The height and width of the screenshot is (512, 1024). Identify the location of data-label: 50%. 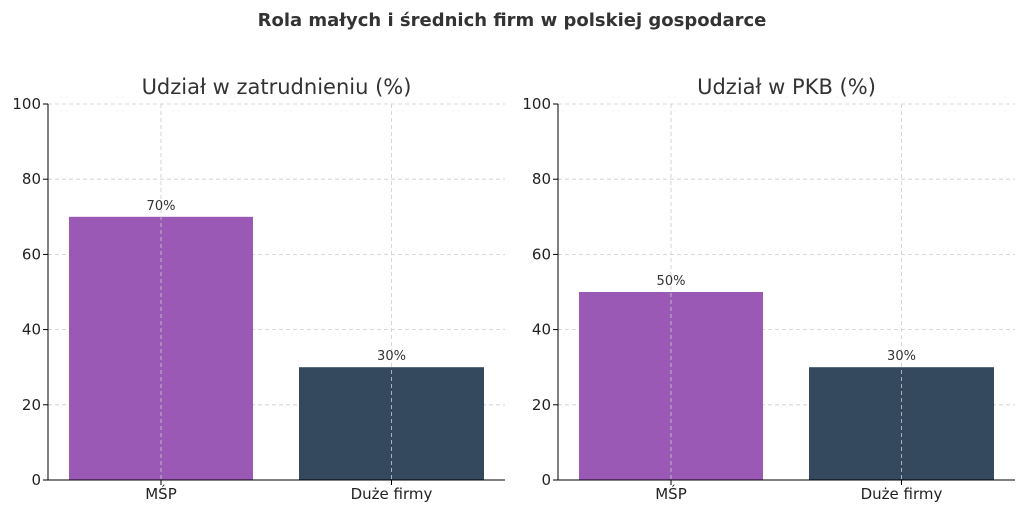
(671, 281).